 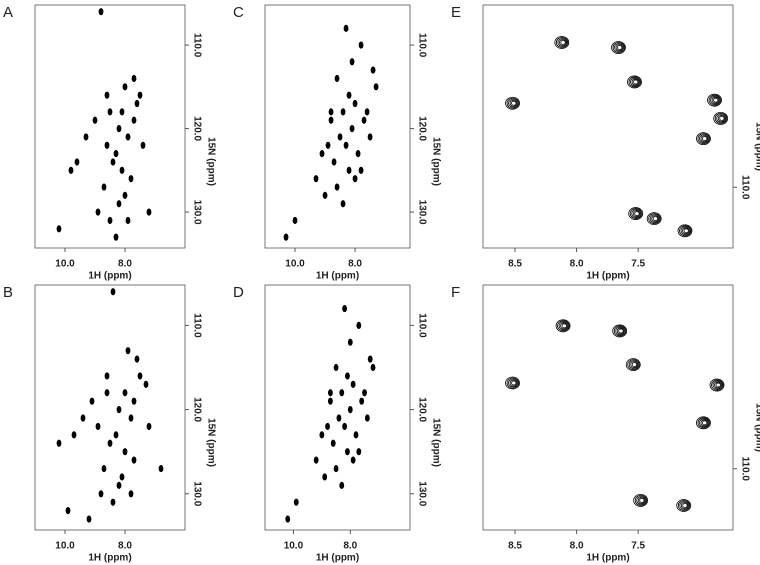 What do you see at coordinates (8, 12) in the screenshot?
I see `panel-label: A` at bounding box center [8, 12].